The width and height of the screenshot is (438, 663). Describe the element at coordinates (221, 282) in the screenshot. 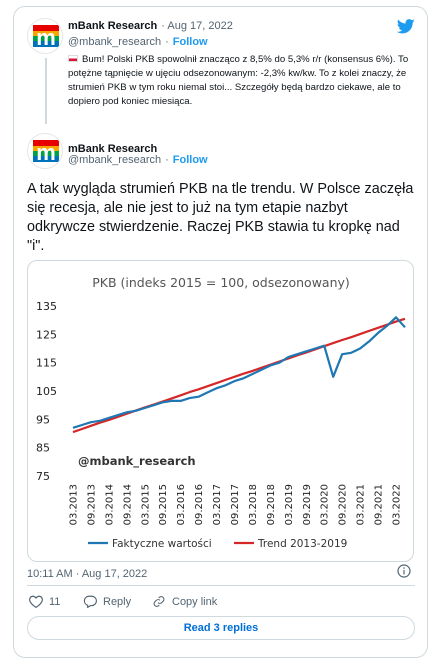

I see `chart-title: PKB (indeks 2015 = 100, odsezonowany)` at that location.